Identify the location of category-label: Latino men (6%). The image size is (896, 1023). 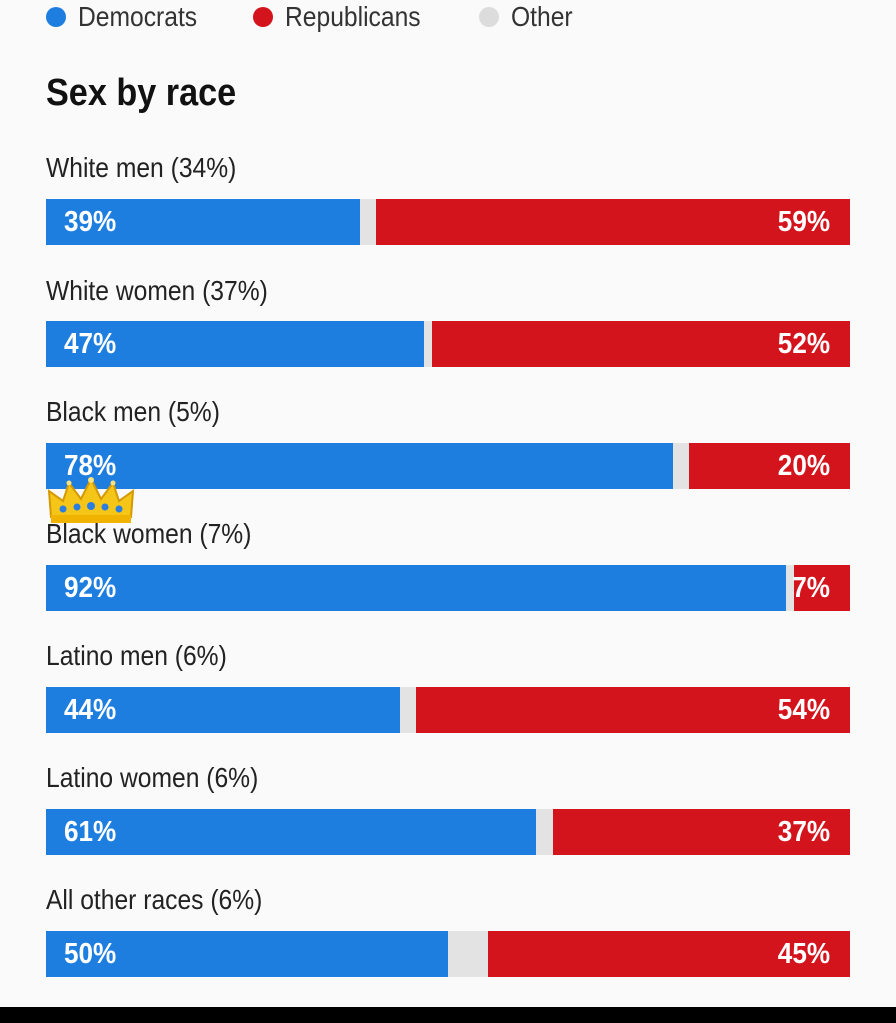
(136, 655).